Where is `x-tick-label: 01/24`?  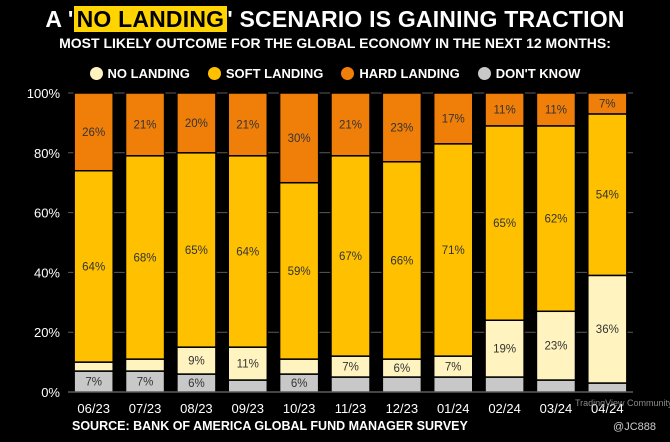
x-tick-label: 01/24 is located at coordinates (453, 408).